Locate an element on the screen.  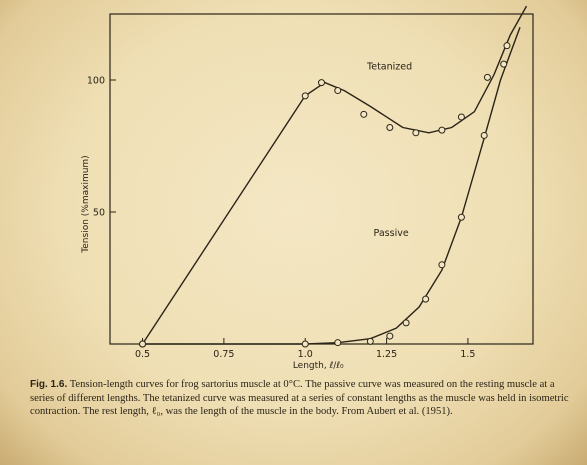
x-tick-label: 1.0 is located at coordinates (305, 354).